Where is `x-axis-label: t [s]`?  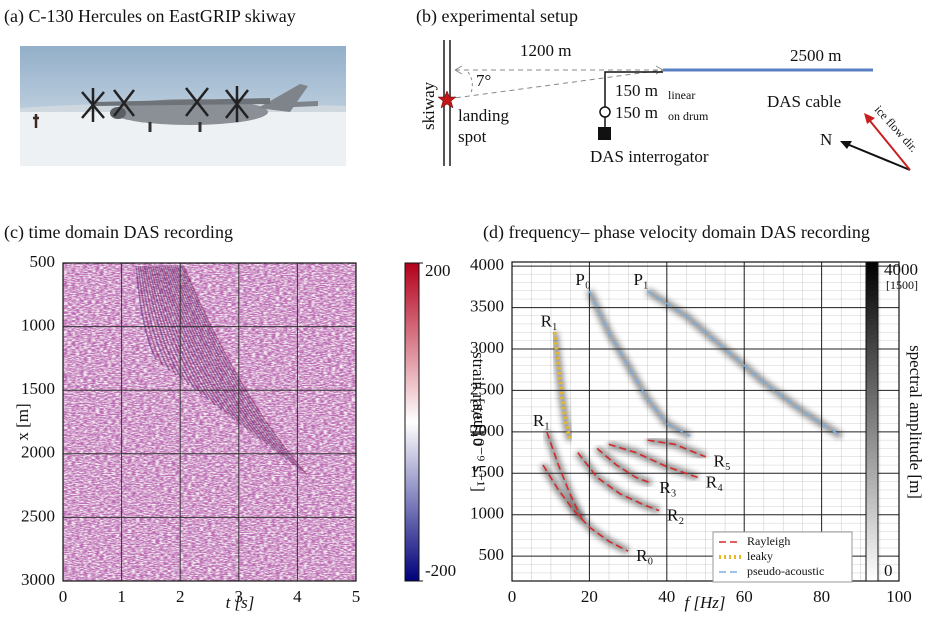 x-axis-label: t [s] is located at coordinates (240, 602).